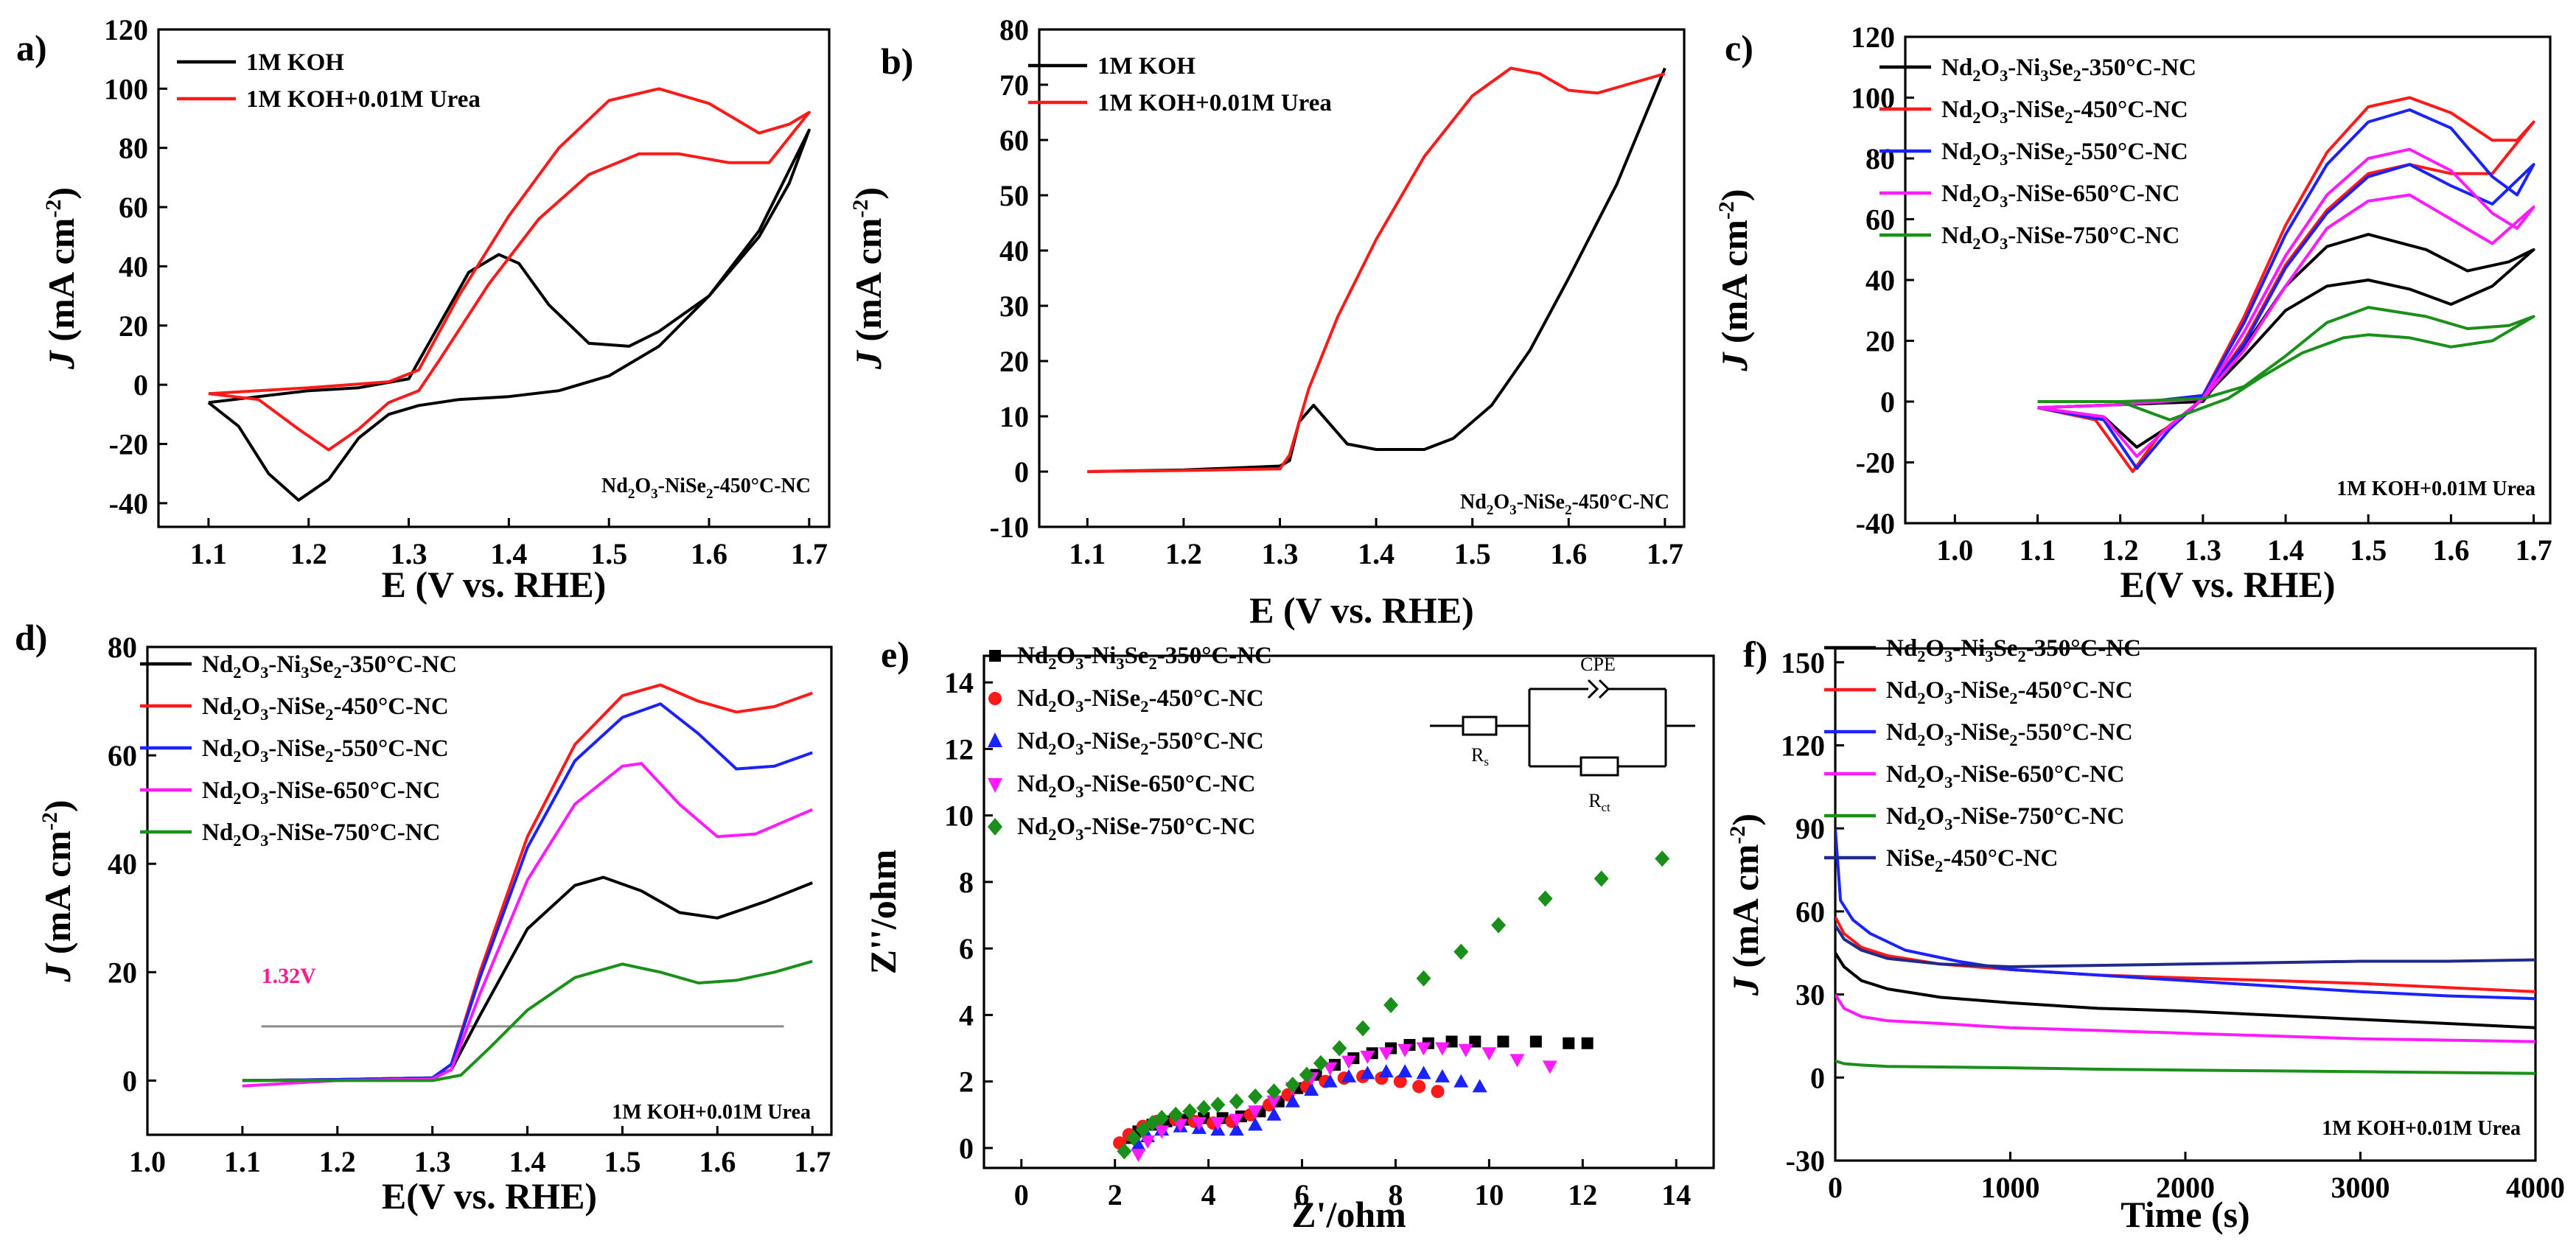  Describe the element at coordinates (1136, 786) in the screenshot. I see `legend-label: Nd2​O3​-NiSe-650°C-NC` at that location.